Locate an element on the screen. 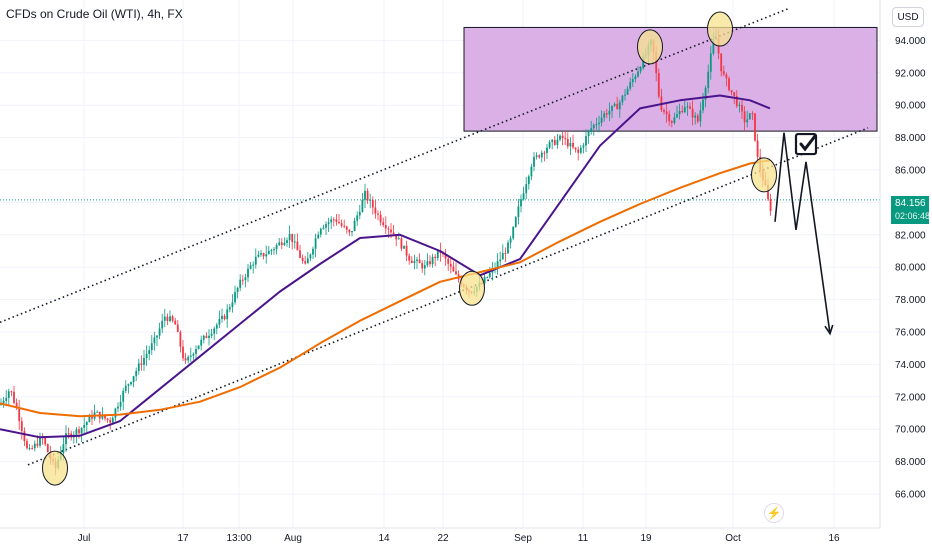 The image size is (932, 550). lightning-icon: ⚡ is located at coordinates (774, 513).